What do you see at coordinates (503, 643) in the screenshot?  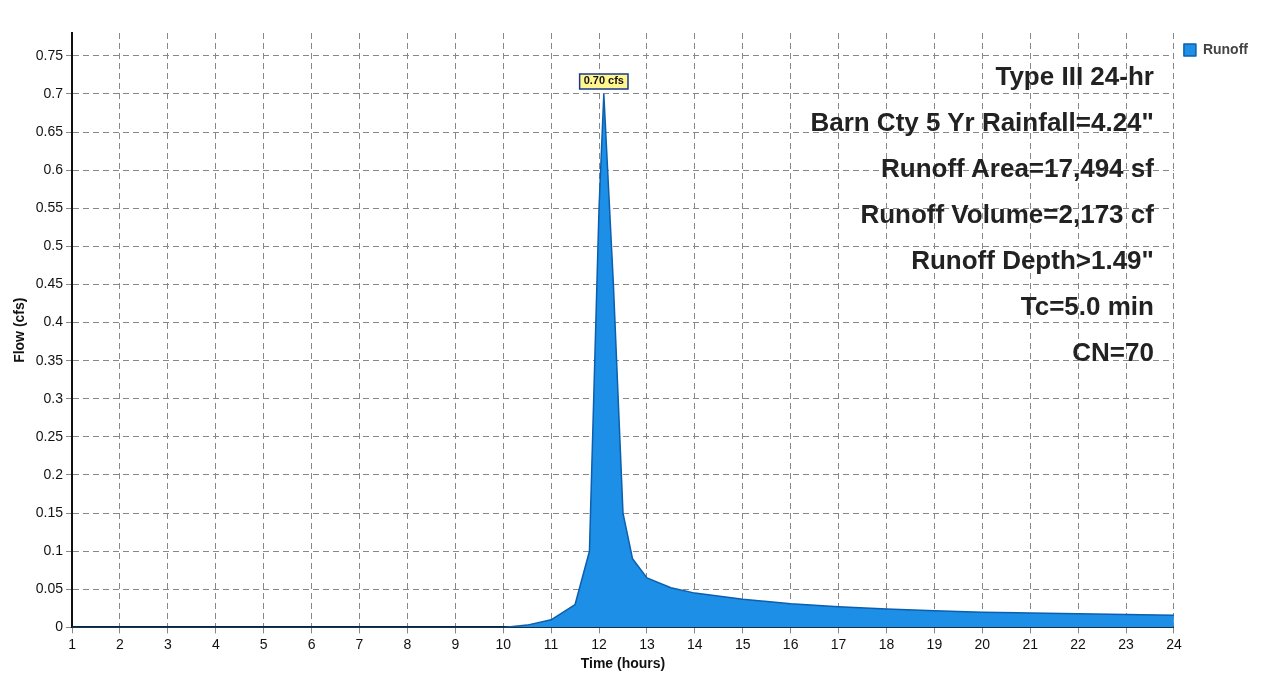 I see `x-tick-label: 10` at bounding box center [503, 643].